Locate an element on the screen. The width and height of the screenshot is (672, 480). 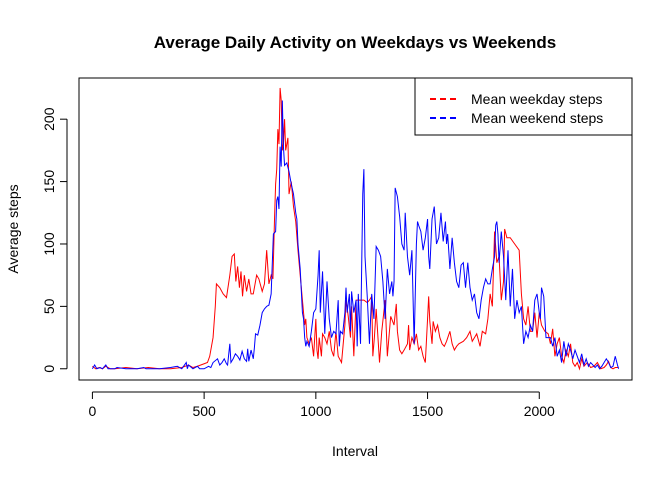
x-axis: 0 500 1000 1500 2000 is located at coordinates (322, 405).